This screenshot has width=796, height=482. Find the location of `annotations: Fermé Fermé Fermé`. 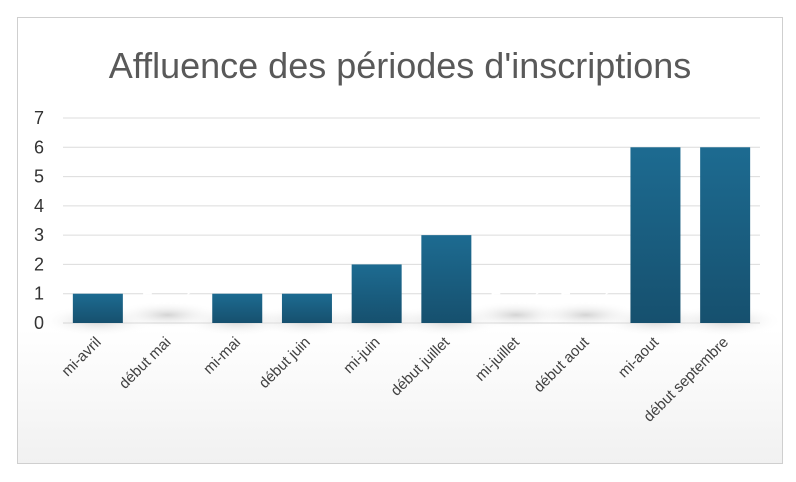

annotations: Fermé Fermé Fermé is located at coordinates (376, 298).